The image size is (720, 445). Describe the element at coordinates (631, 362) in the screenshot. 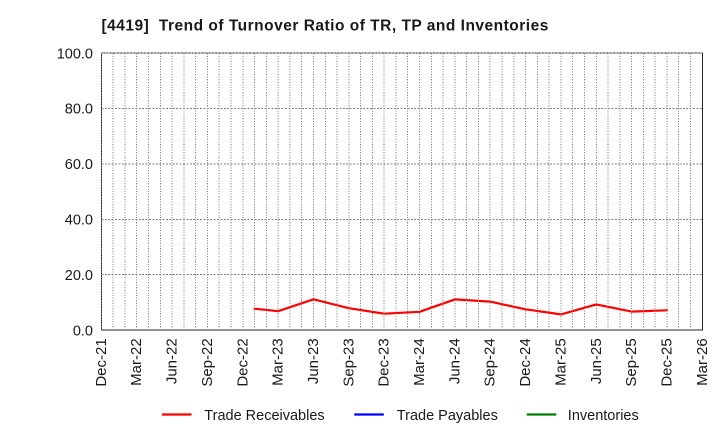

I see `svg-text: Sep-25` at that location.